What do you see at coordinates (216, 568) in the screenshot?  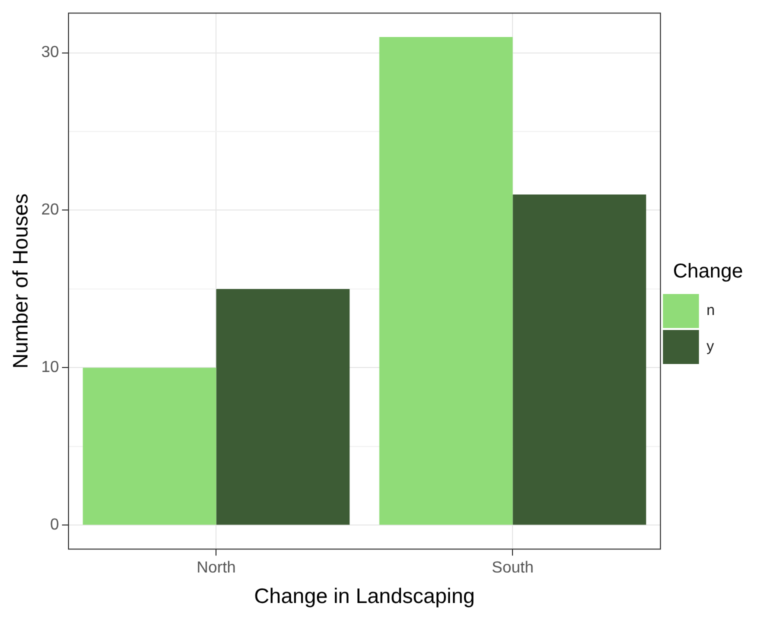 I see `x-tick-label: North` at bounding box center [216, 568].